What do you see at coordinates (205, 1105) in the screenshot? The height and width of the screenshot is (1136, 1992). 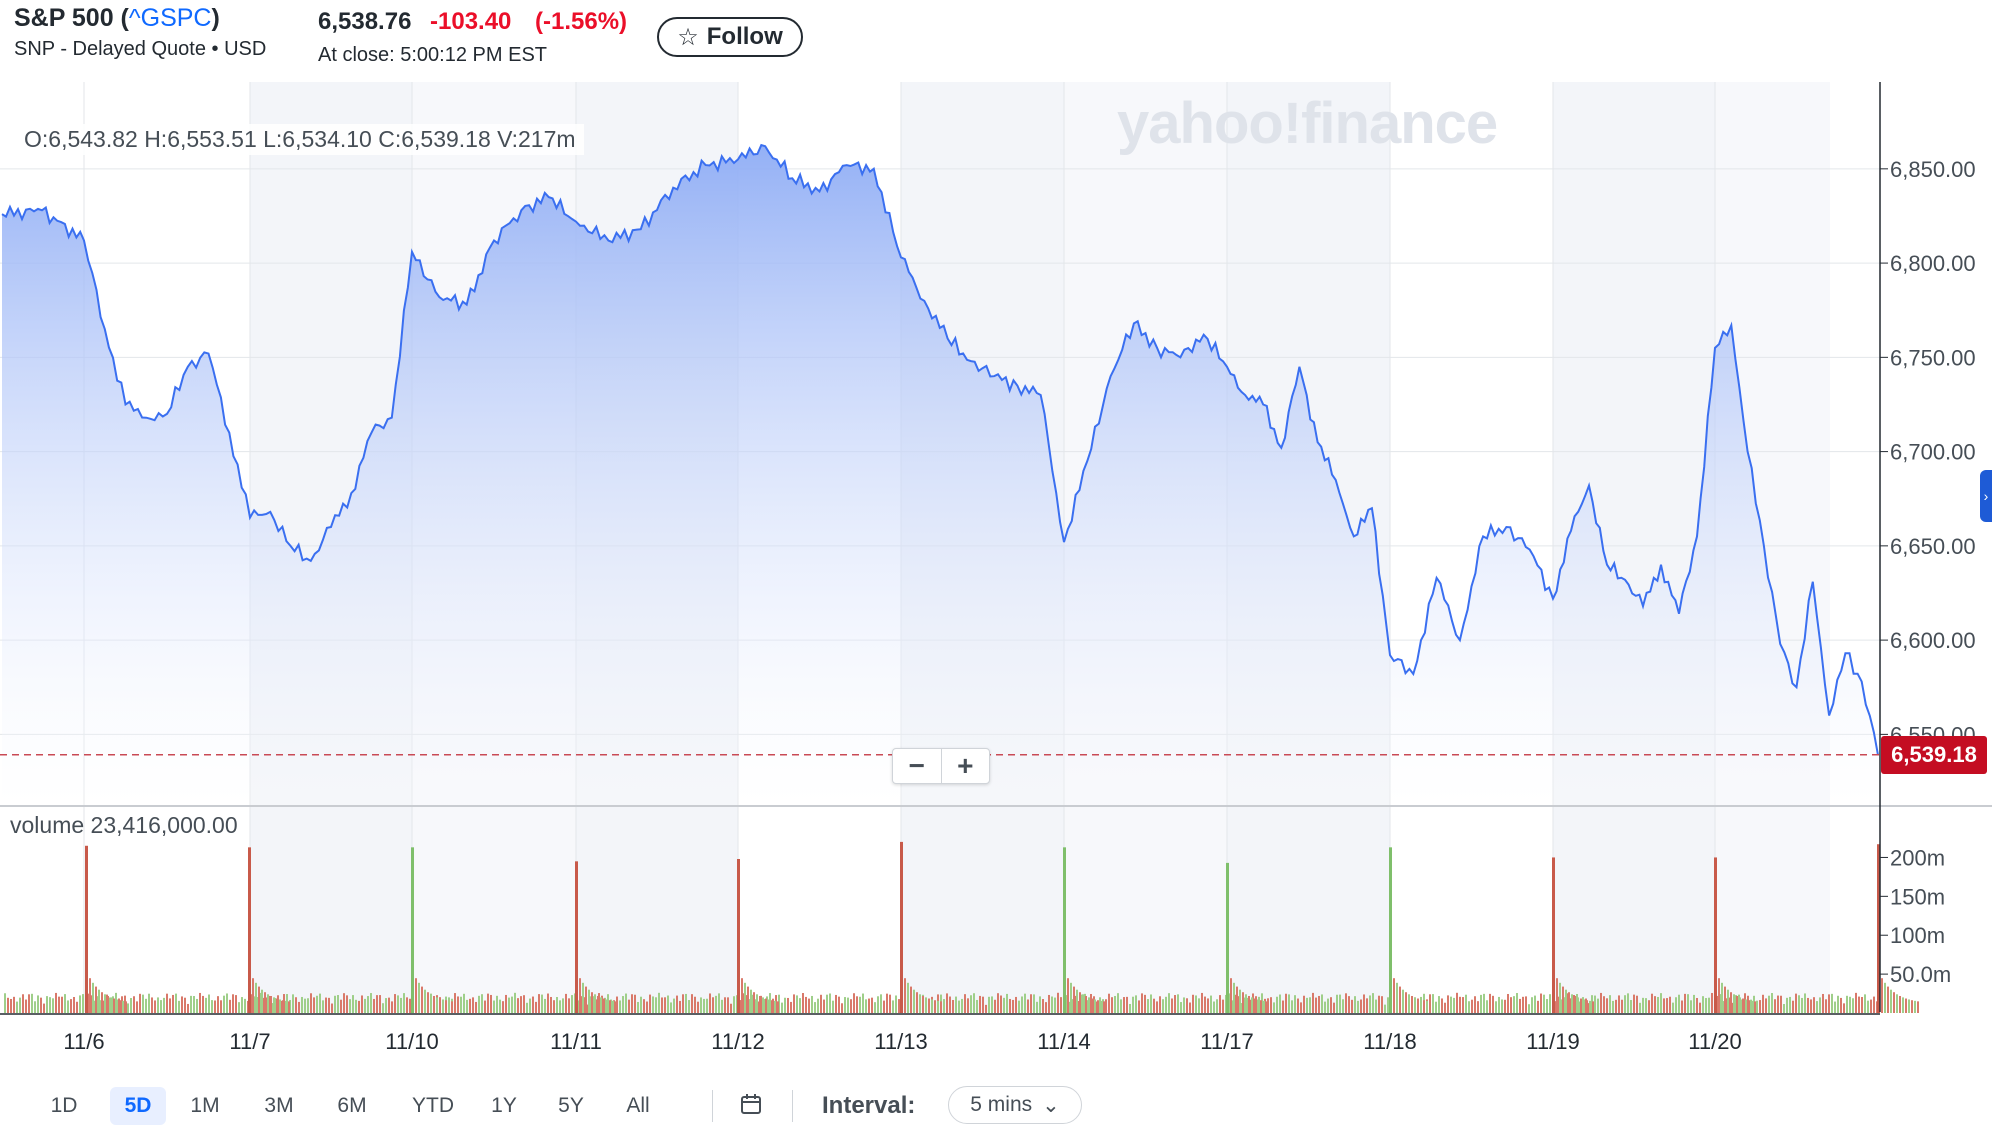 I see `range-button-1m: 1M` at bounding box center [205, 1105].